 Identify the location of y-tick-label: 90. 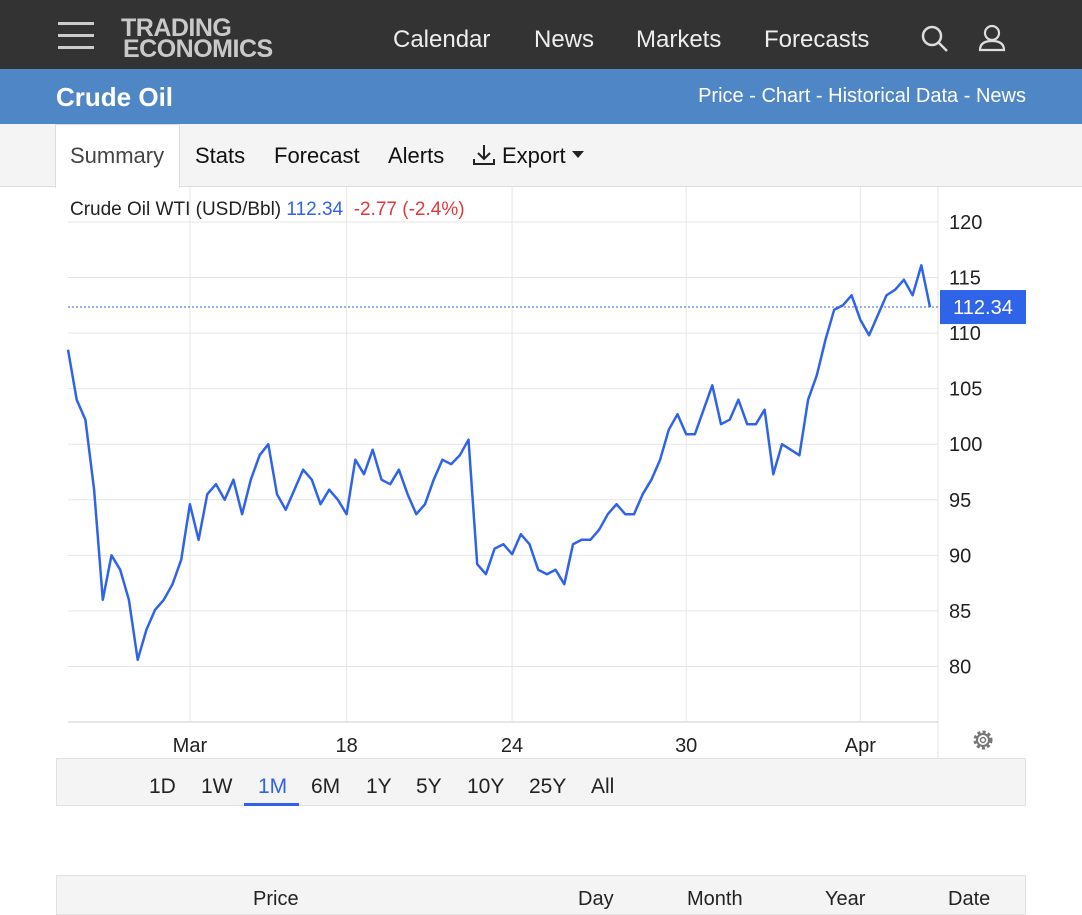
(960, 556).